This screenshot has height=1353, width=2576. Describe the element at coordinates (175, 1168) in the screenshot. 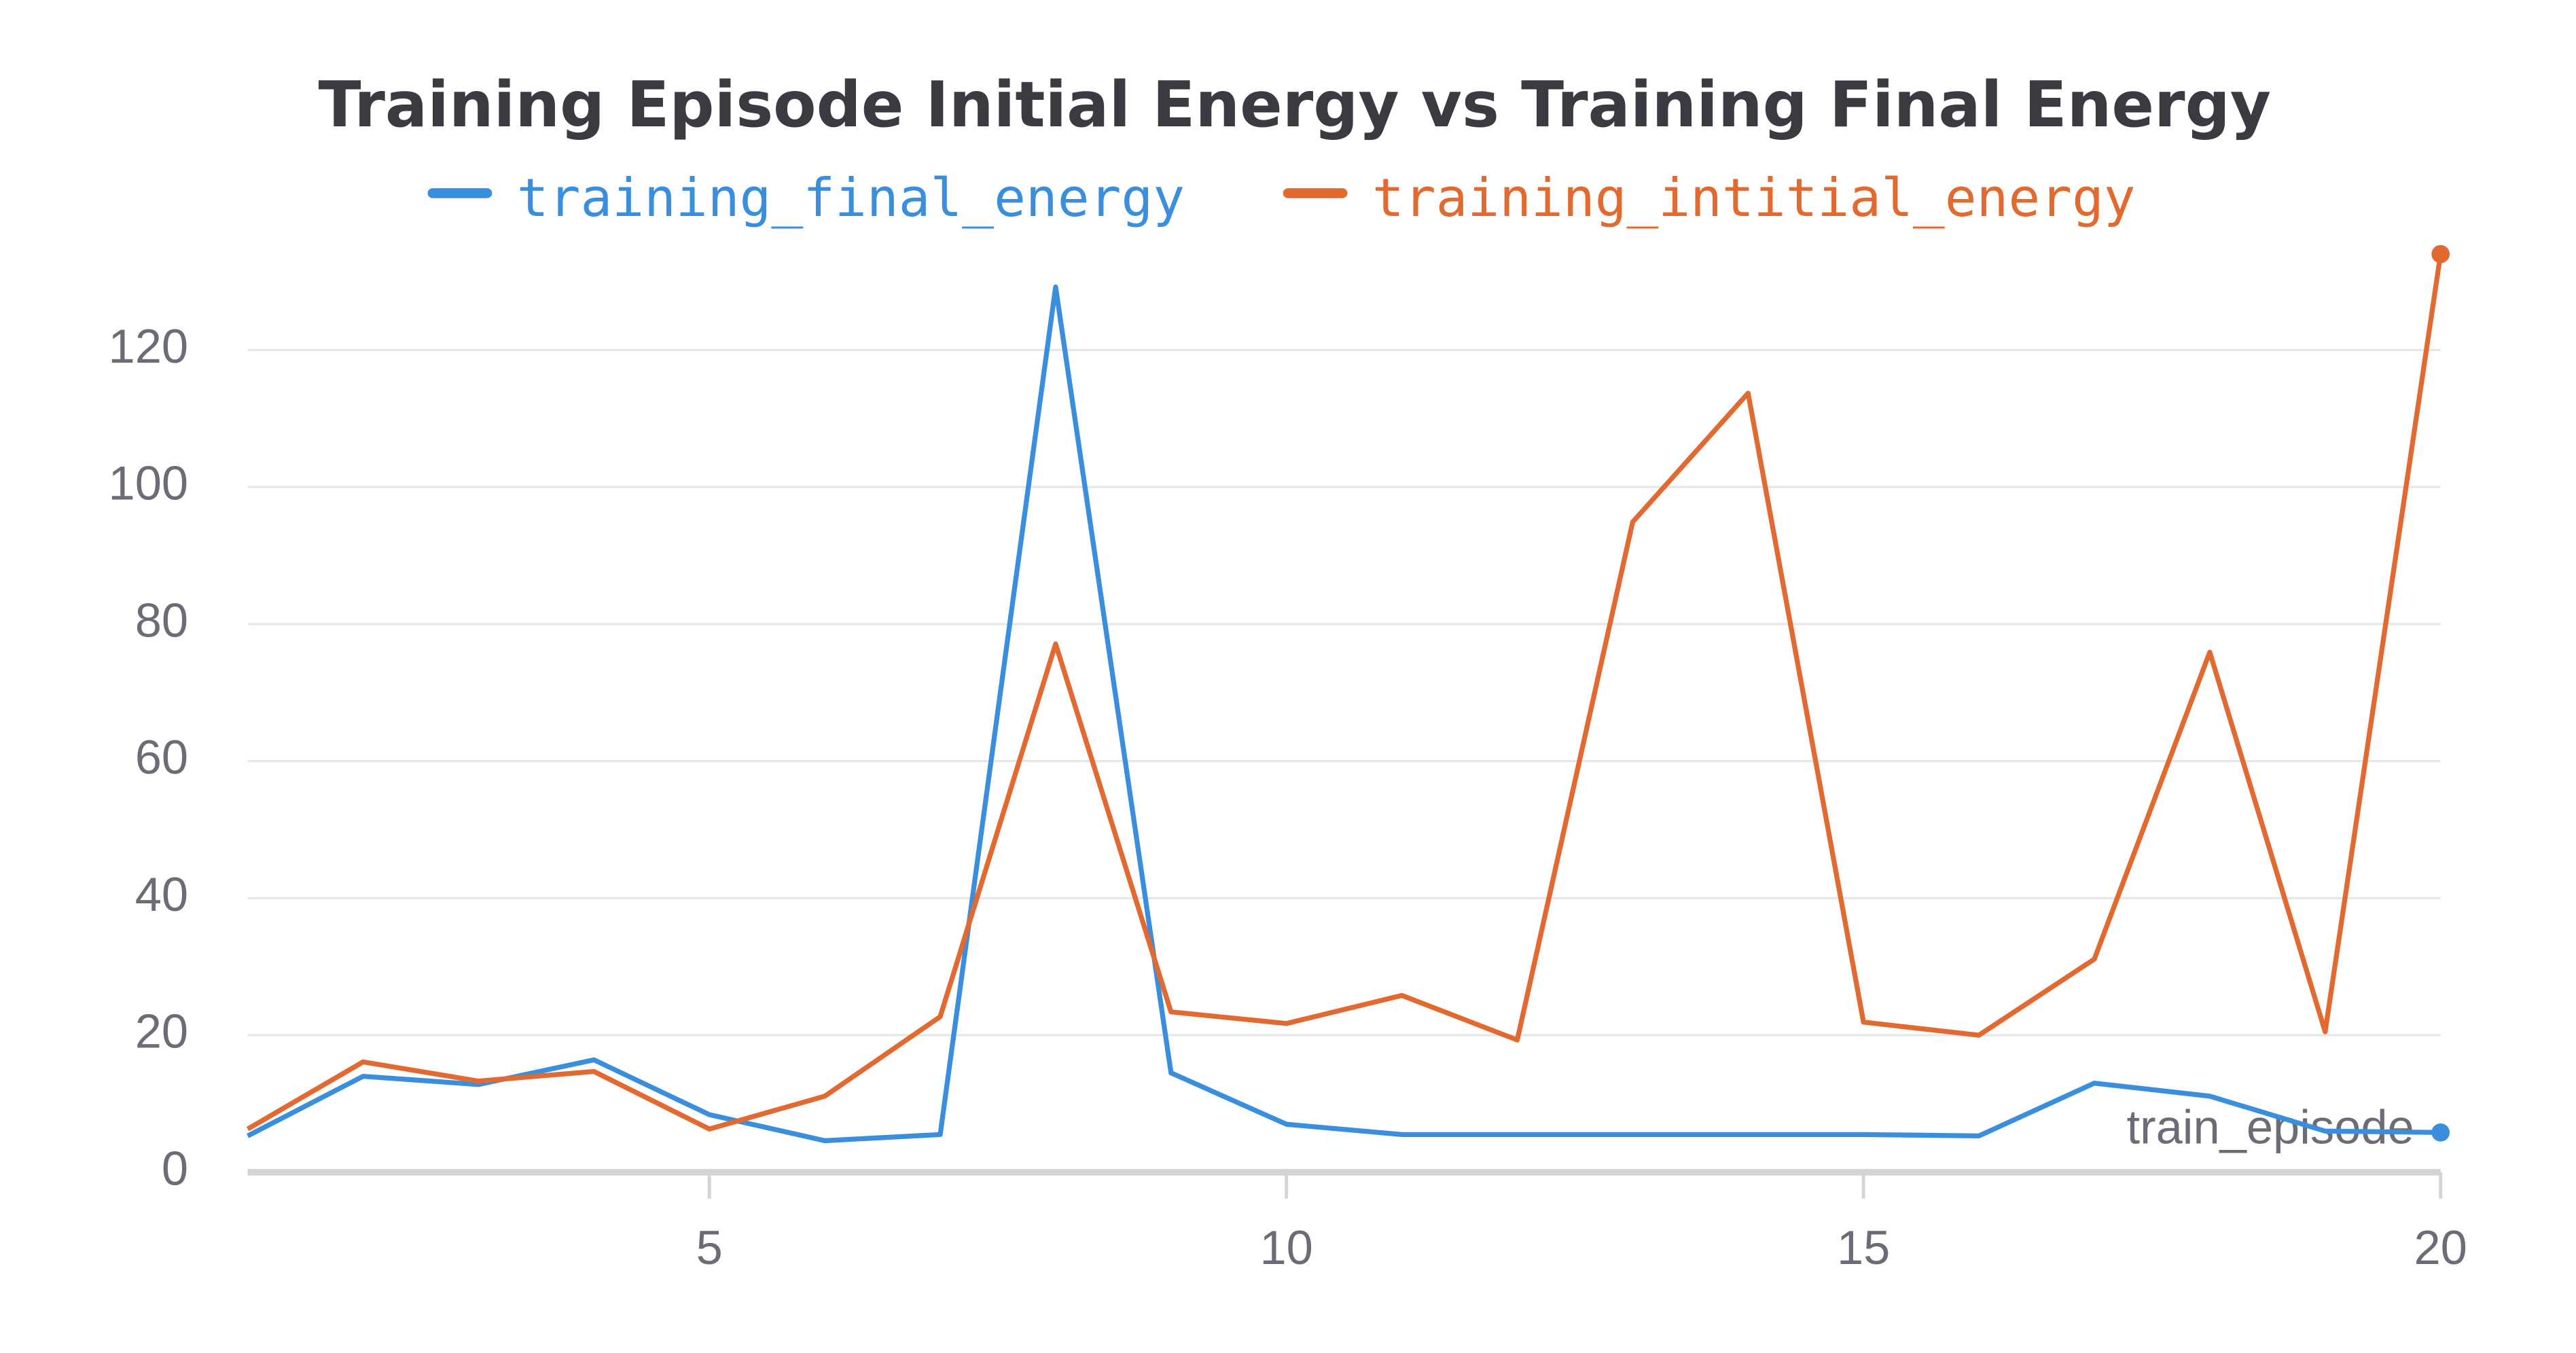

I see `y-tick-label: 0` at that location.